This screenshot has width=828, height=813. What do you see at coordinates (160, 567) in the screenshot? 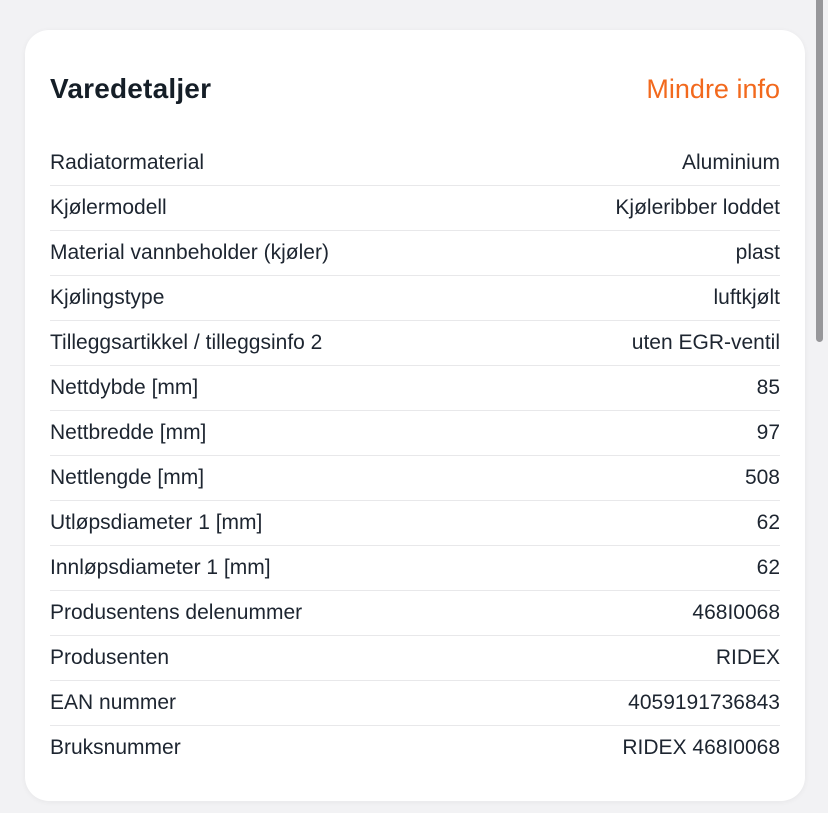
I see `spec-label: Innløpsdiameter 1 [mm]` at bounding box center [160, 567].